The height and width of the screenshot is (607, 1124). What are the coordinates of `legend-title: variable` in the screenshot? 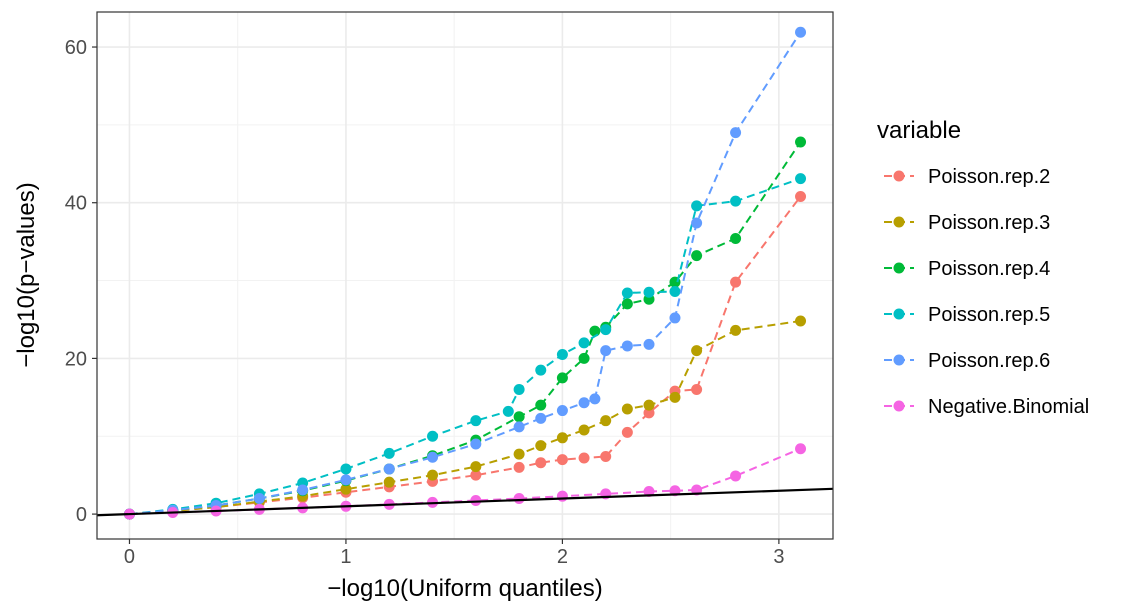 It's located at (919, 130).